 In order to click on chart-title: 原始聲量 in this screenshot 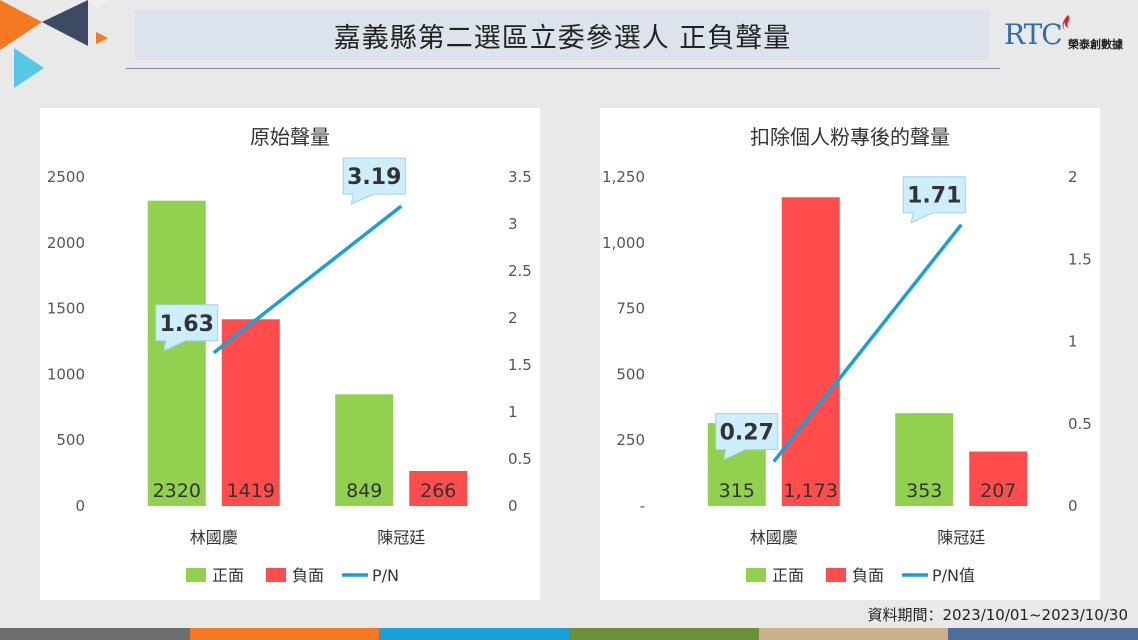, I will do `click(290, 137)`.